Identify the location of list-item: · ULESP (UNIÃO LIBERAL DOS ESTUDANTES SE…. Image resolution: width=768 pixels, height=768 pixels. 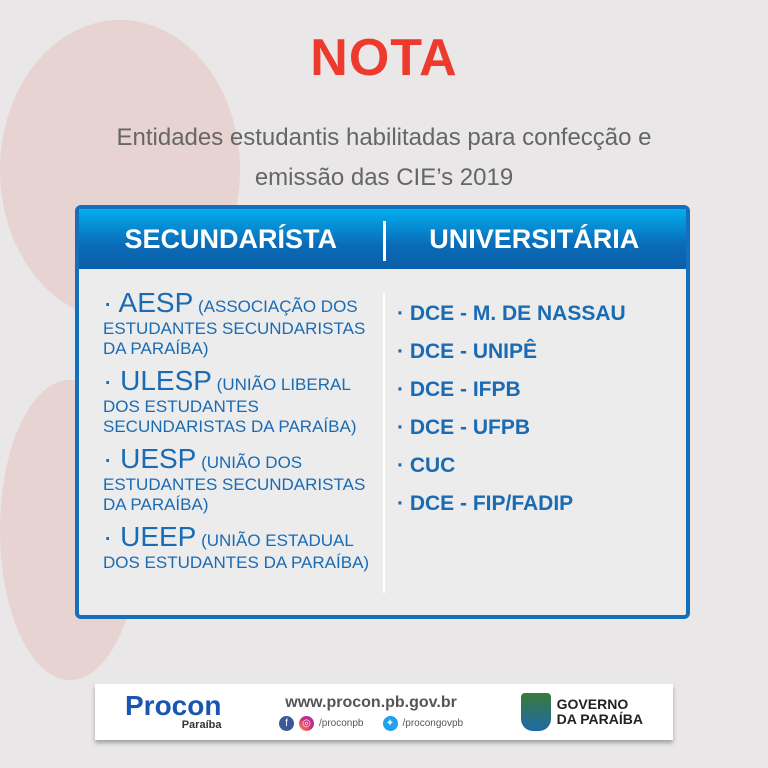
(239, 401).